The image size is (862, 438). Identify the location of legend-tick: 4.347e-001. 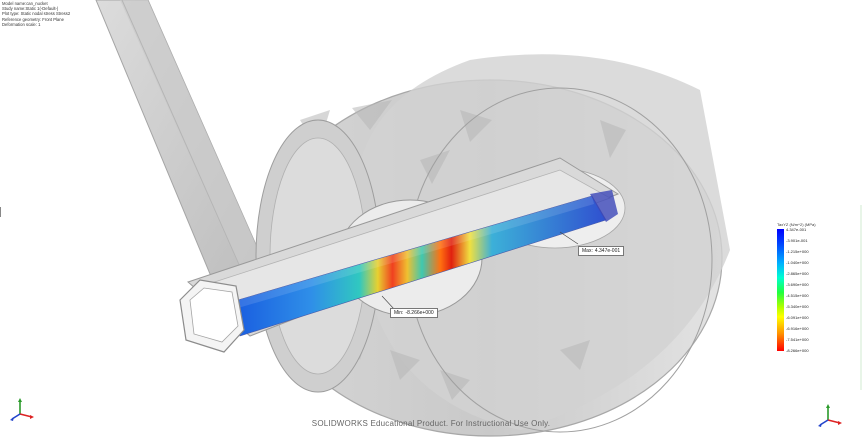
(796, 229).